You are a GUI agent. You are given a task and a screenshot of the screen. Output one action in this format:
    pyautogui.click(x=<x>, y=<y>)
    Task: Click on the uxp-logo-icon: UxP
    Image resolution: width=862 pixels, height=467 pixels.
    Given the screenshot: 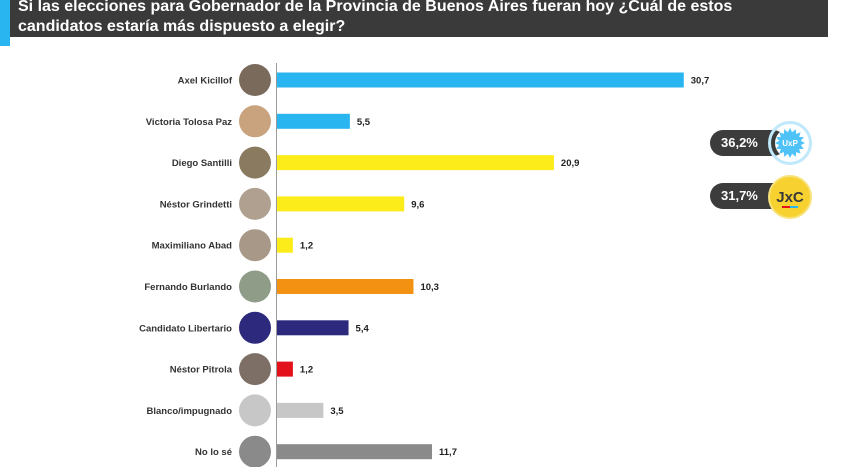 What is the action you would take?
    pyautogui.click(x=790, y=143)
    